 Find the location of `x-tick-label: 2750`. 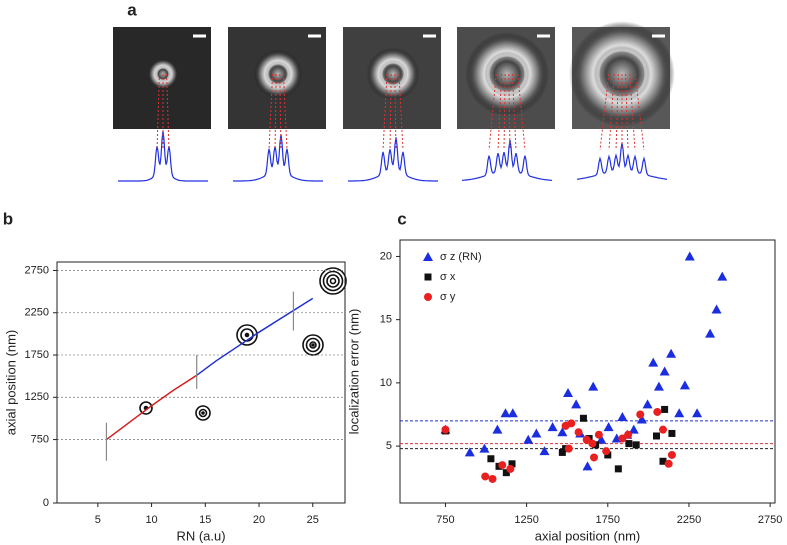

x-tick-label: 2750 is located at coordinates (770, 520).